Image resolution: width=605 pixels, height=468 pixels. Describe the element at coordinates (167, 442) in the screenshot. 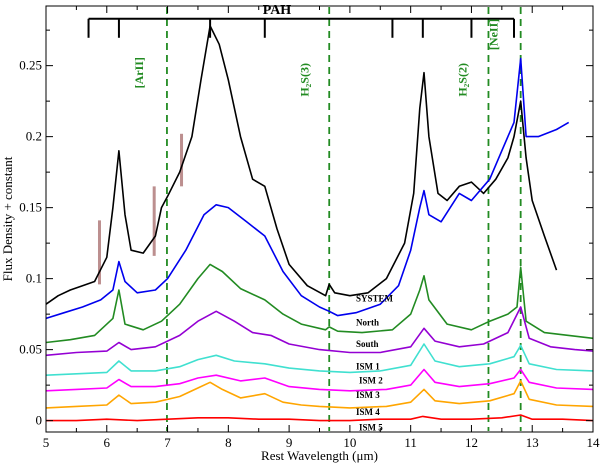

I see `x-tick-label: 7` at that location.